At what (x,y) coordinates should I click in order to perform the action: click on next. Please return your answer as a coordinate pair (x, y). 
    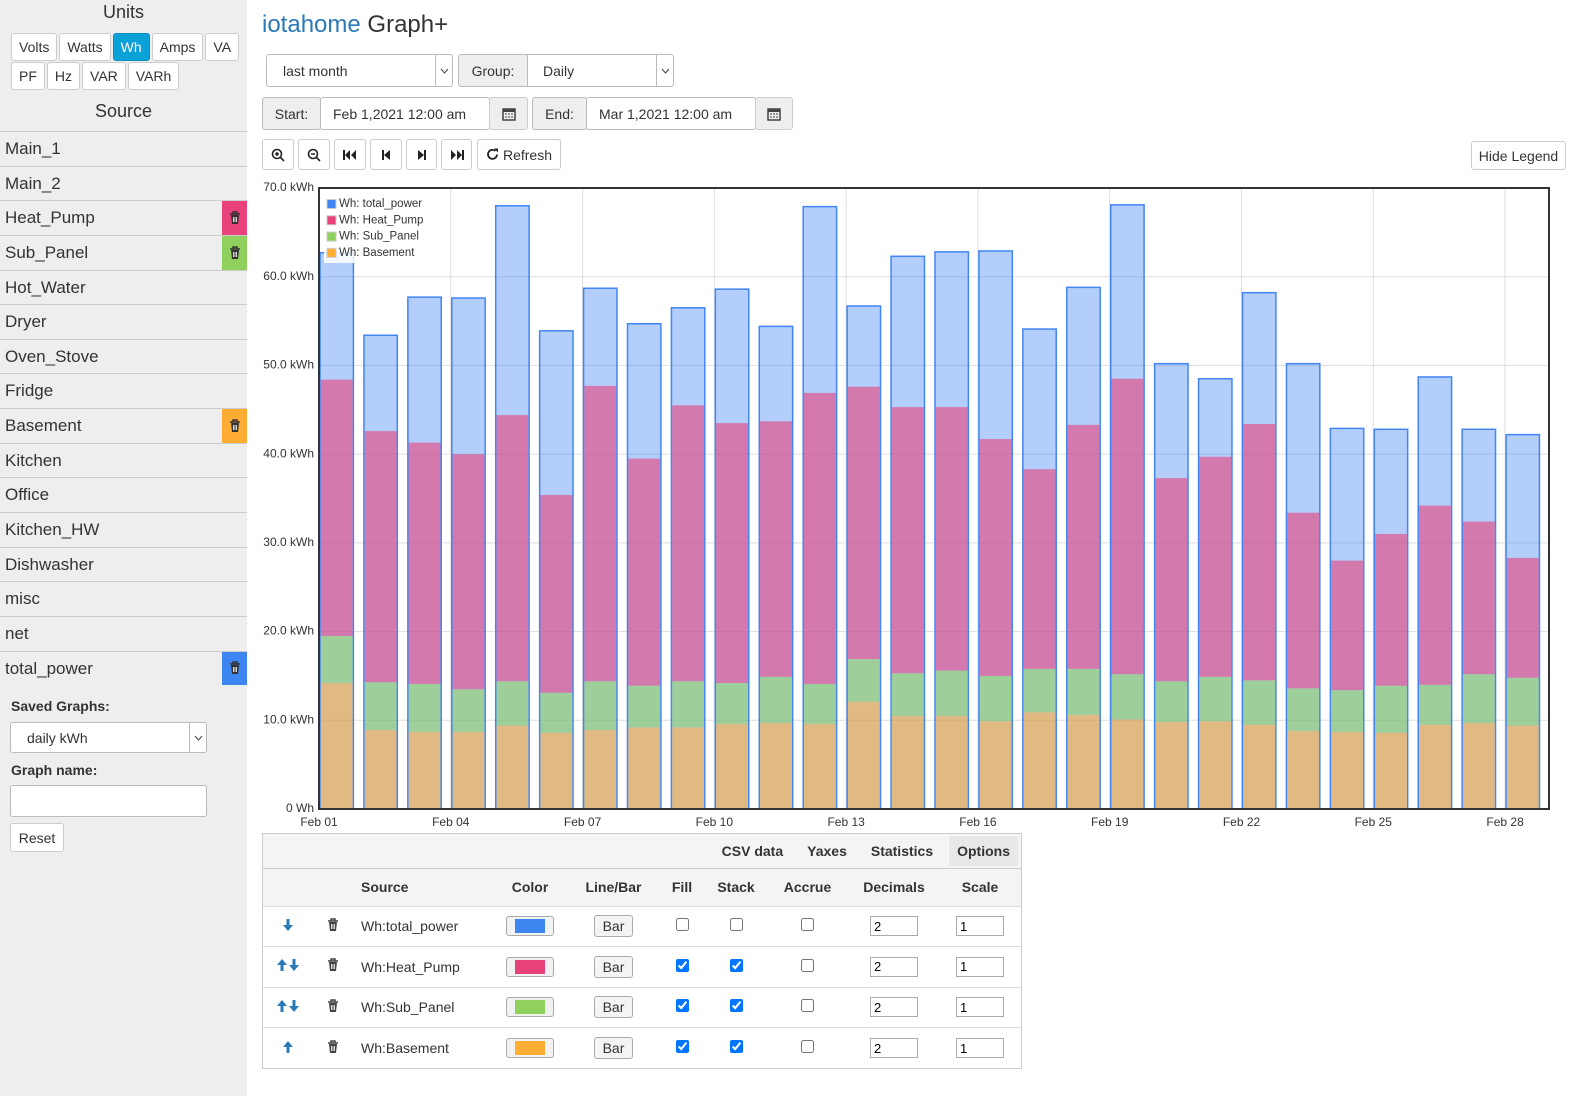
    Looking at the image, I should click on (421, 154).